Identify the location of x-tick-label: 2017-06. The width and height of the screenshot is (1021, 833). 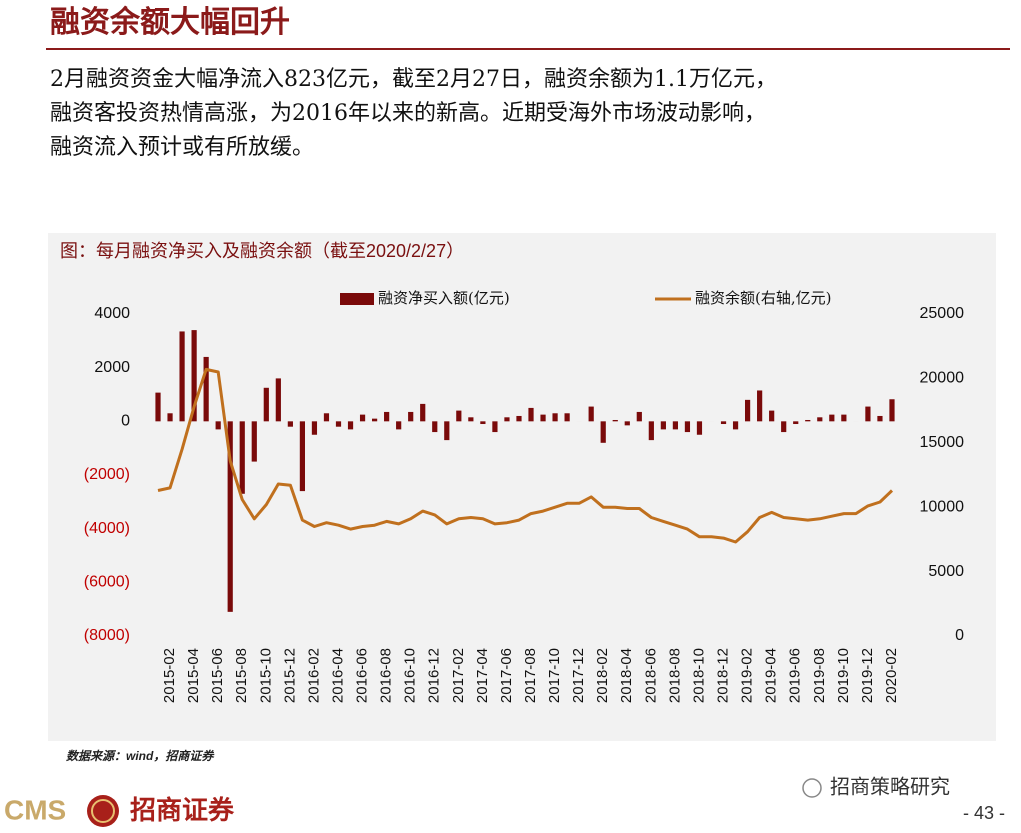
(506, 675).